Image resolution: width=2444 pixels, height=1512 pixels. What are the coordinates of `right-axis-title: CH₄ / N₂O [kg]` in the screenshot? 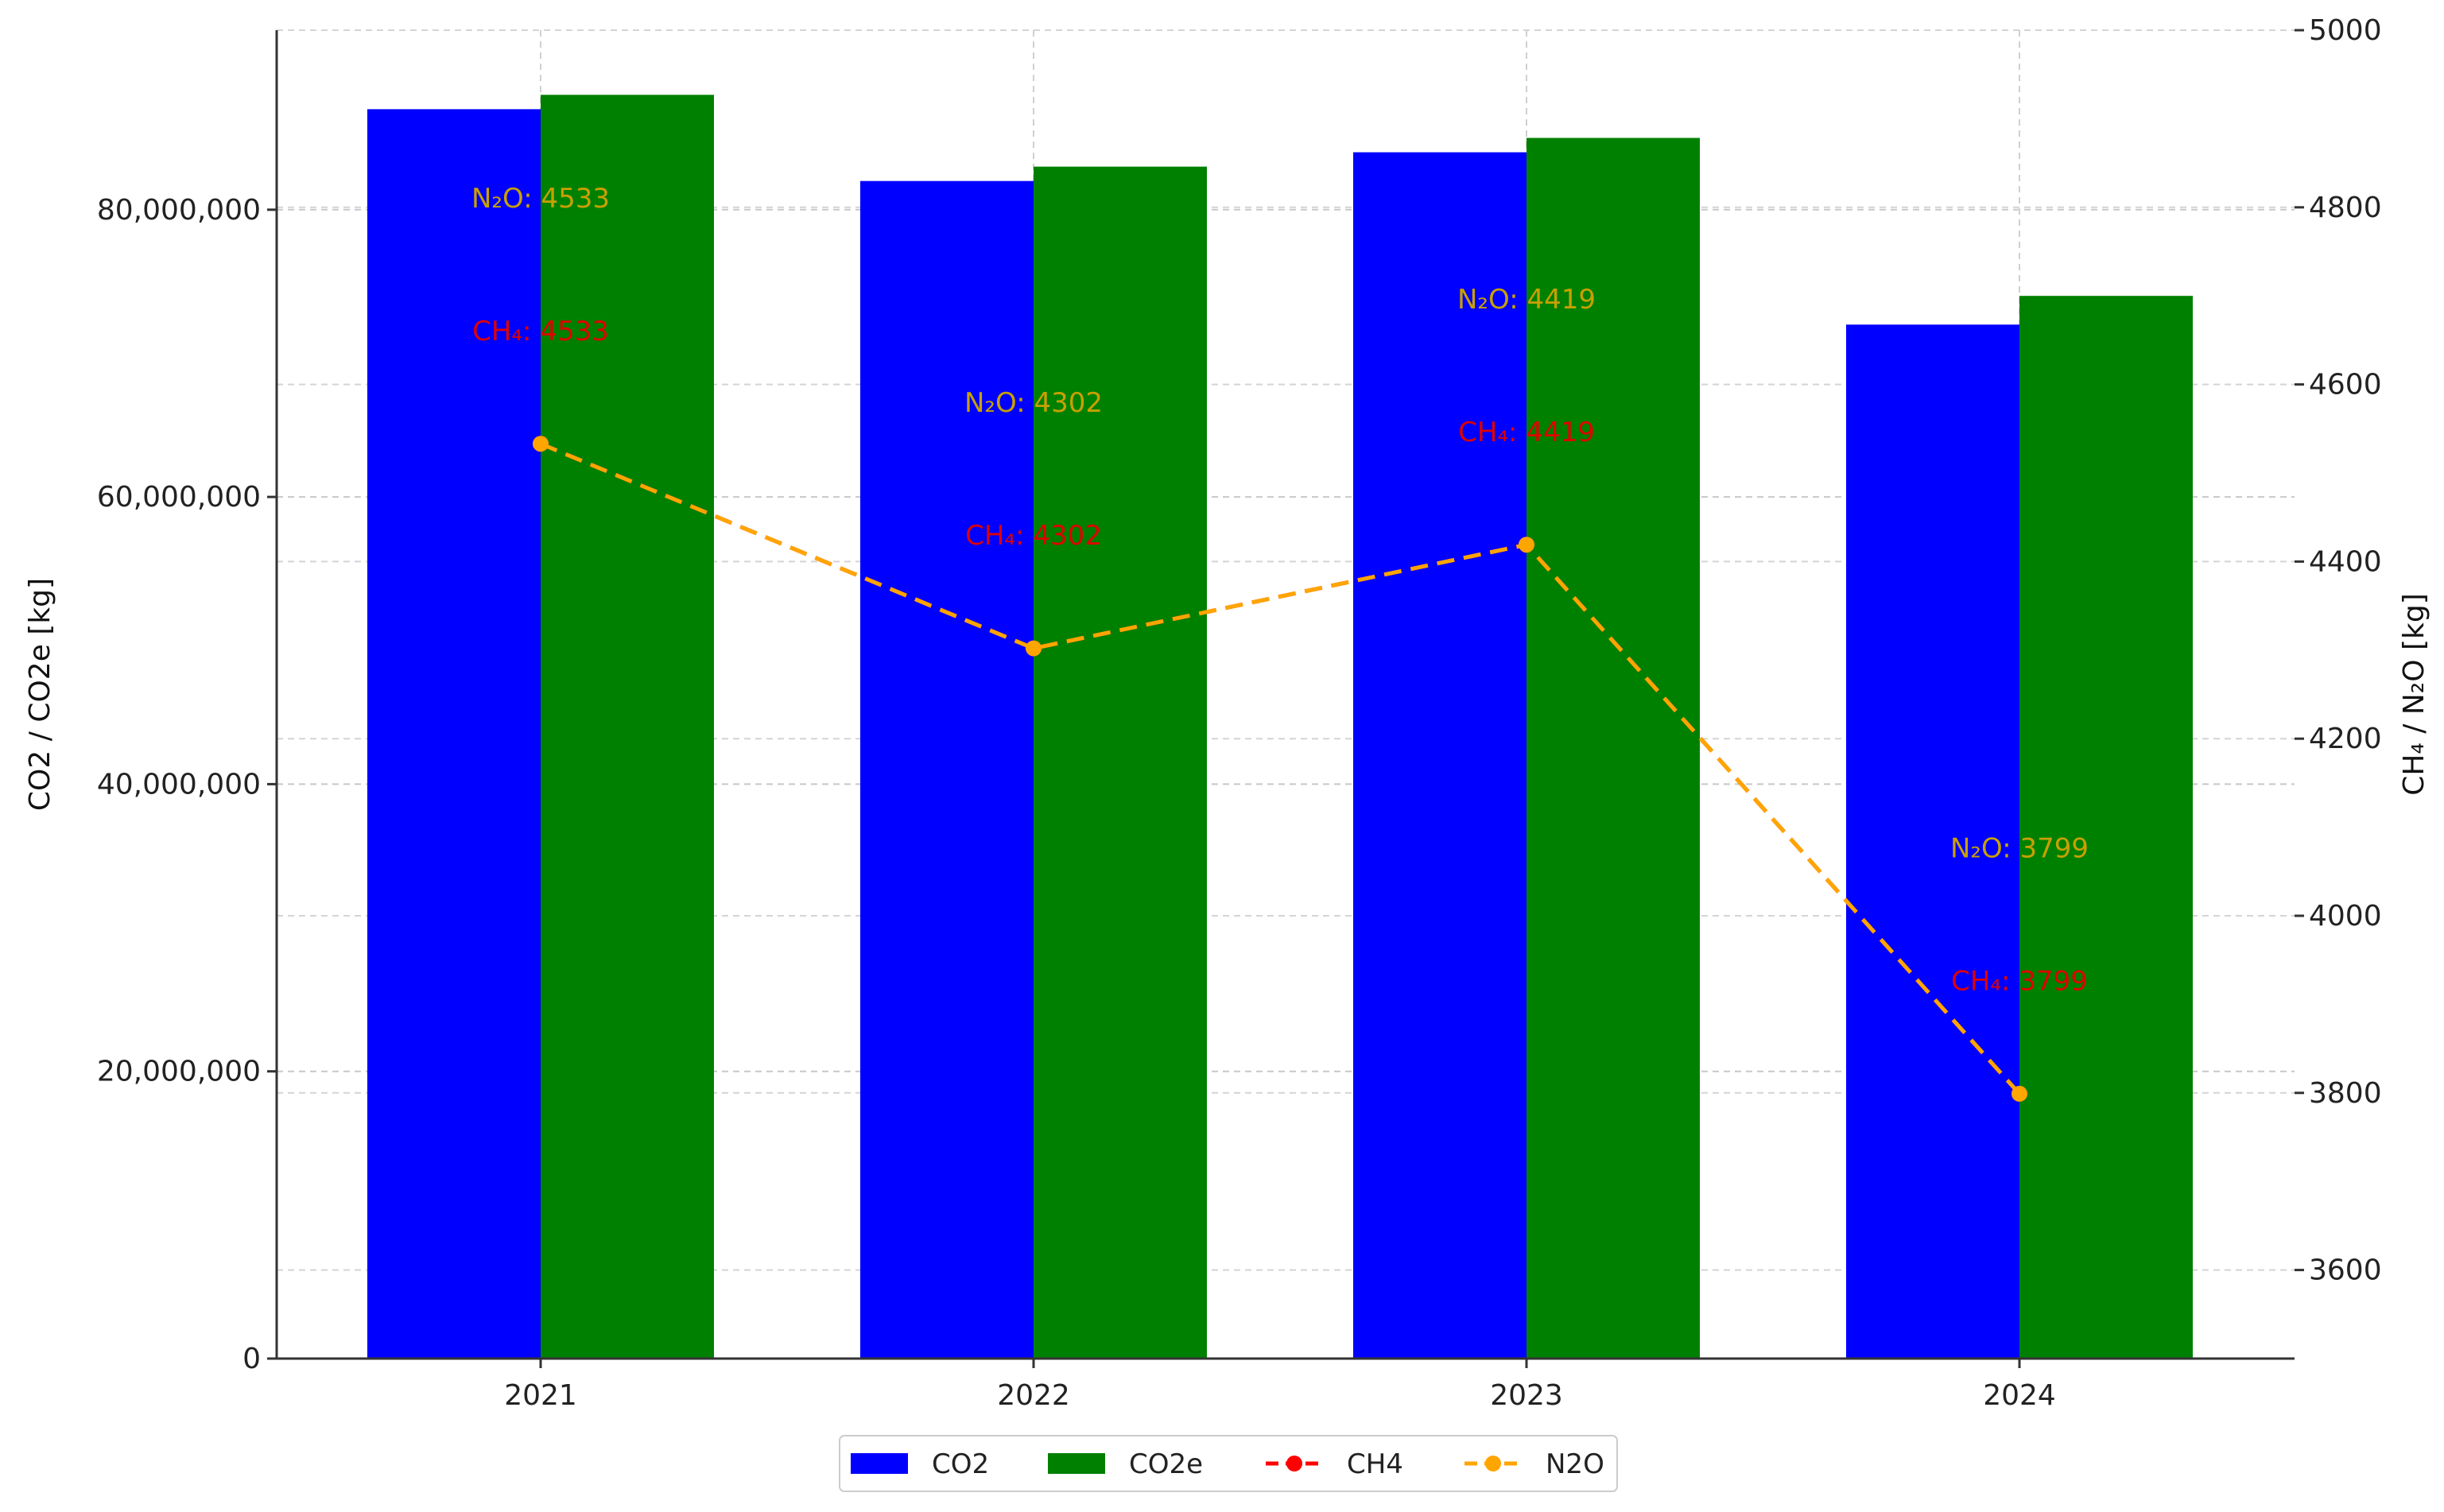 It's located at (2414, 694).